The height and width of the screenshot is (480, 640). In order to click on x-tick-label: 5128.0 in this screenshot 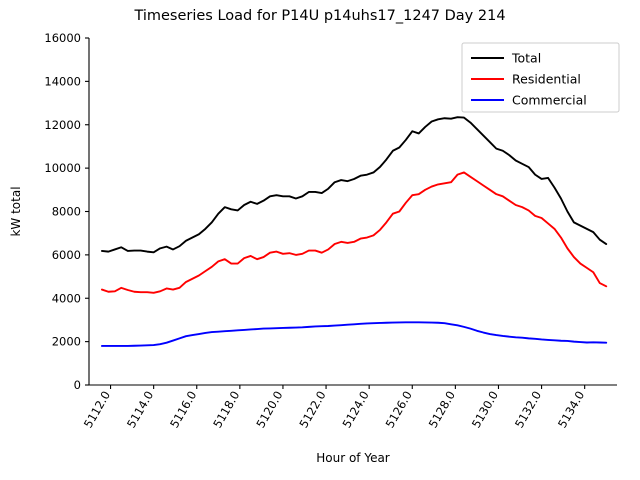, I will do `click(442, 410)`.